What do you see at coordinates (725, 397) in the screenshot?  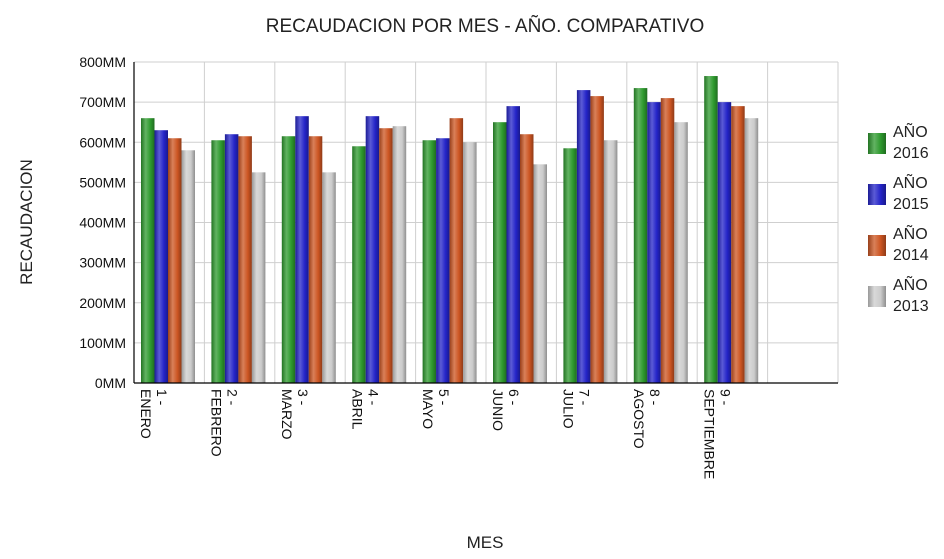 I see `x-tick-label-number: 9 -` at bounding box center [725, 397].